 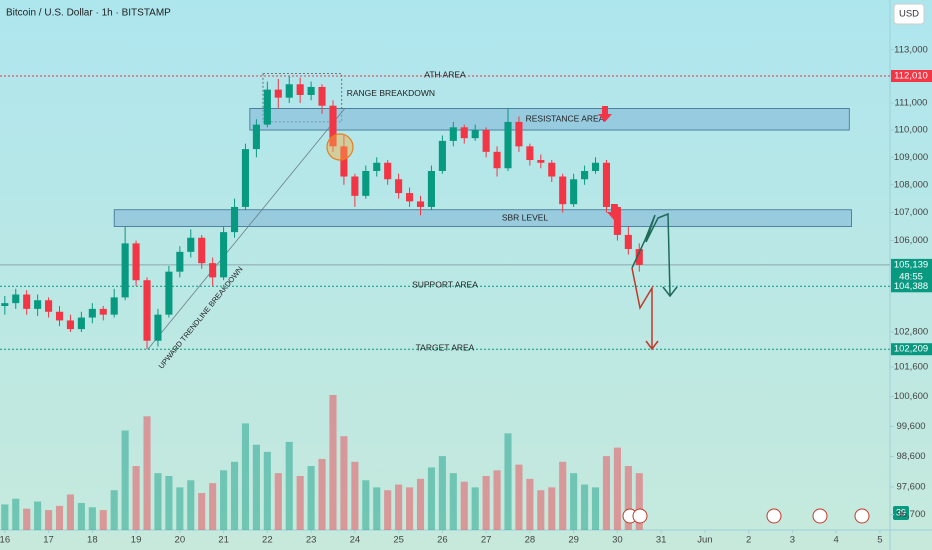 I want to click on badge: 39, so click(x=901, y=512).